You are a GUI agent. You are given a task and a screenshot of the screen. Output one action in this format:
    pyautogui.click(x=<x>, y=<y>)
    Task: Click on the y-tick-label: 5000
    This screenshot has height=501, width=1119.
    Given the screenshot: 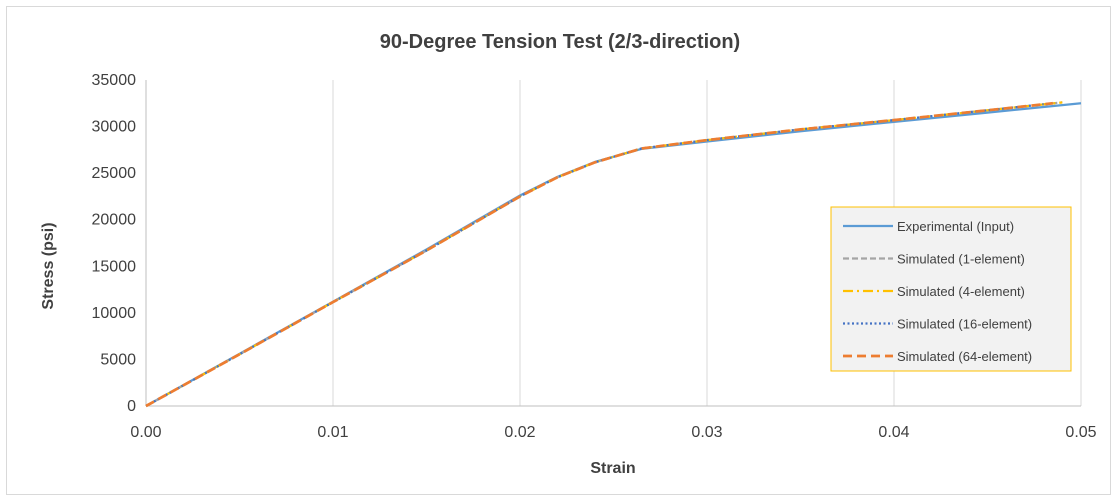 What is the action you would take?
    pyautogui.click(x=118, y=359)
    